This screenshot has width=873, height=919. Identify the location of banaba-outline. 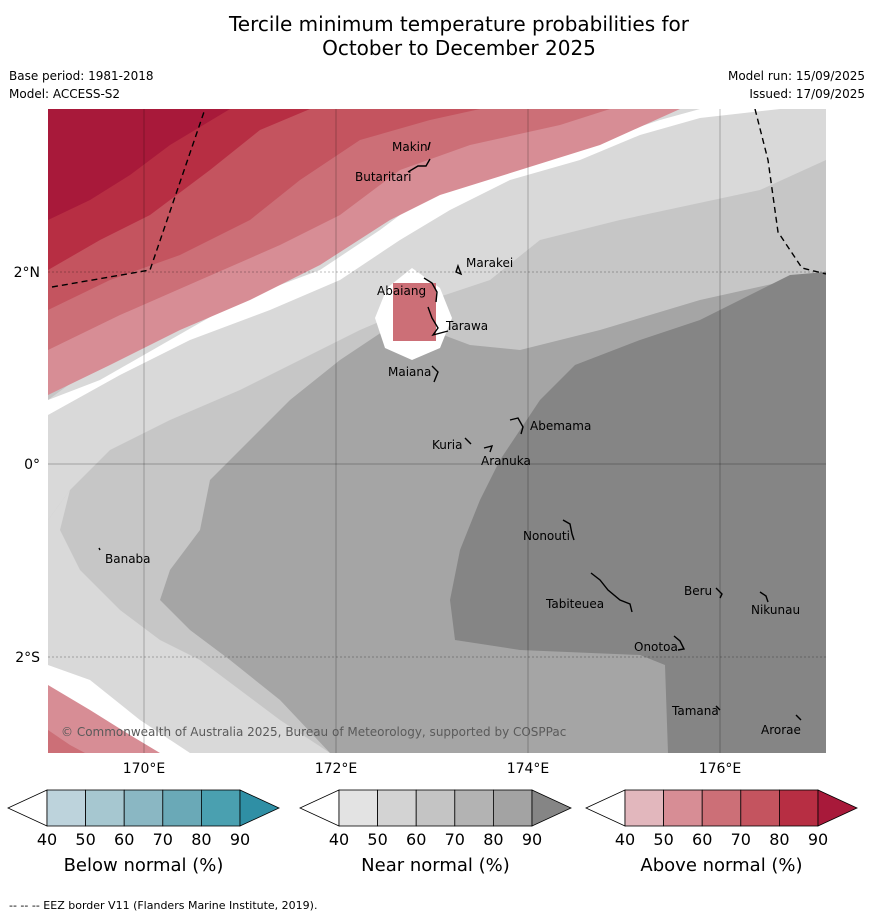
(99, 549).